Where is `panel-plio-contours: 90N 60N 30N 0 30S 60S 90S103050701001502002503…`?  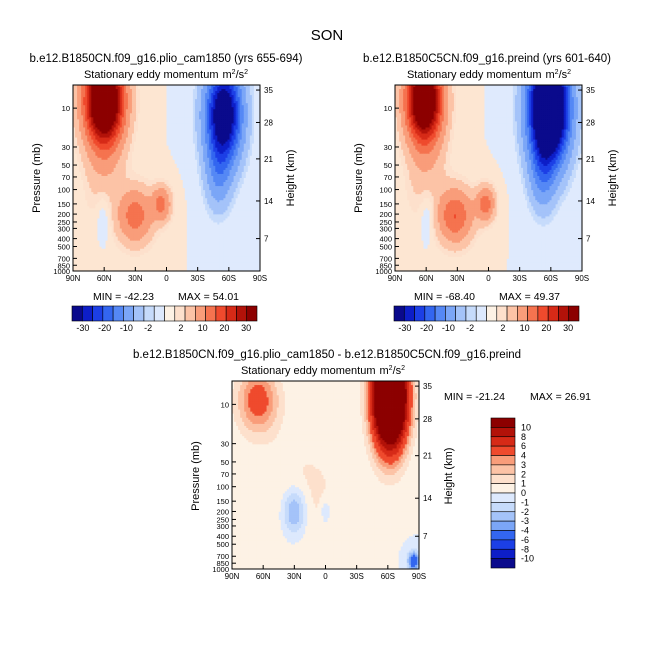
panel-plio-contours: 90N 60N 30N 0 30S 60S 90S103050701001502002503… is located at coordinates (163, 184).